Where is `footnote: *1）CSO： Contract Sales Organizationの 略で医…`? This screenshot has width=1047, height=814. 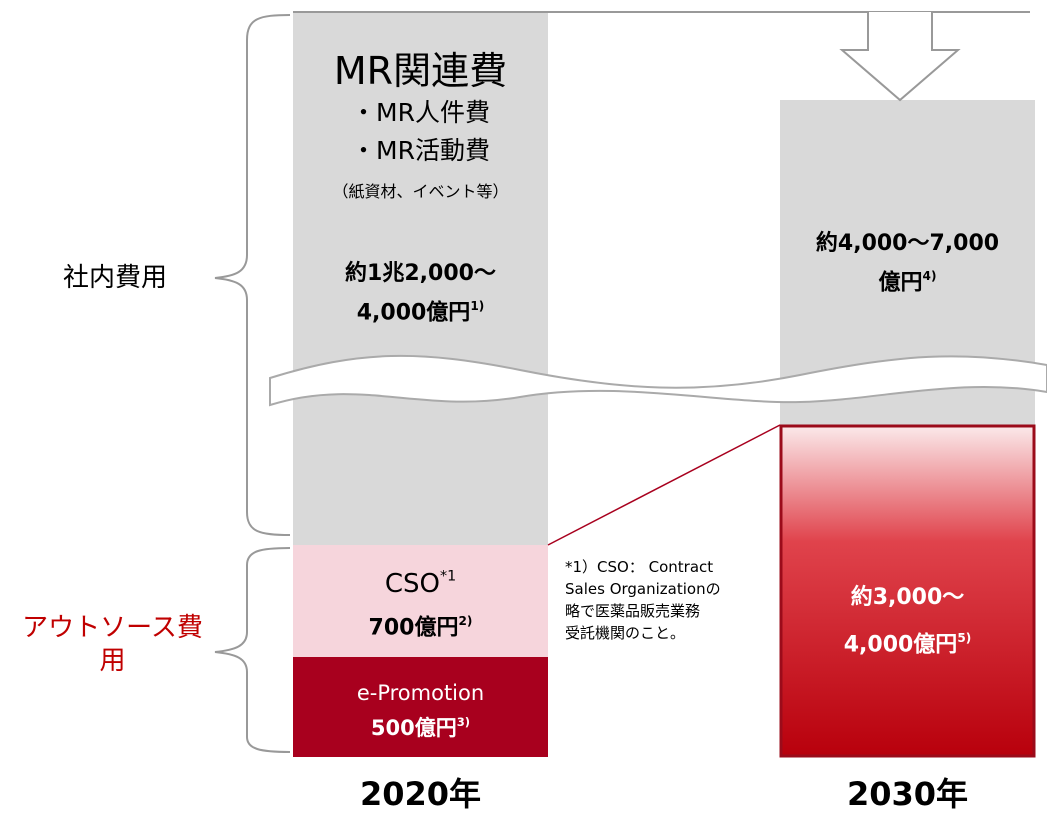 footnote: *1）CSO： Contract Sales Organizationの 略で医… is located at coordinates (670, 600).